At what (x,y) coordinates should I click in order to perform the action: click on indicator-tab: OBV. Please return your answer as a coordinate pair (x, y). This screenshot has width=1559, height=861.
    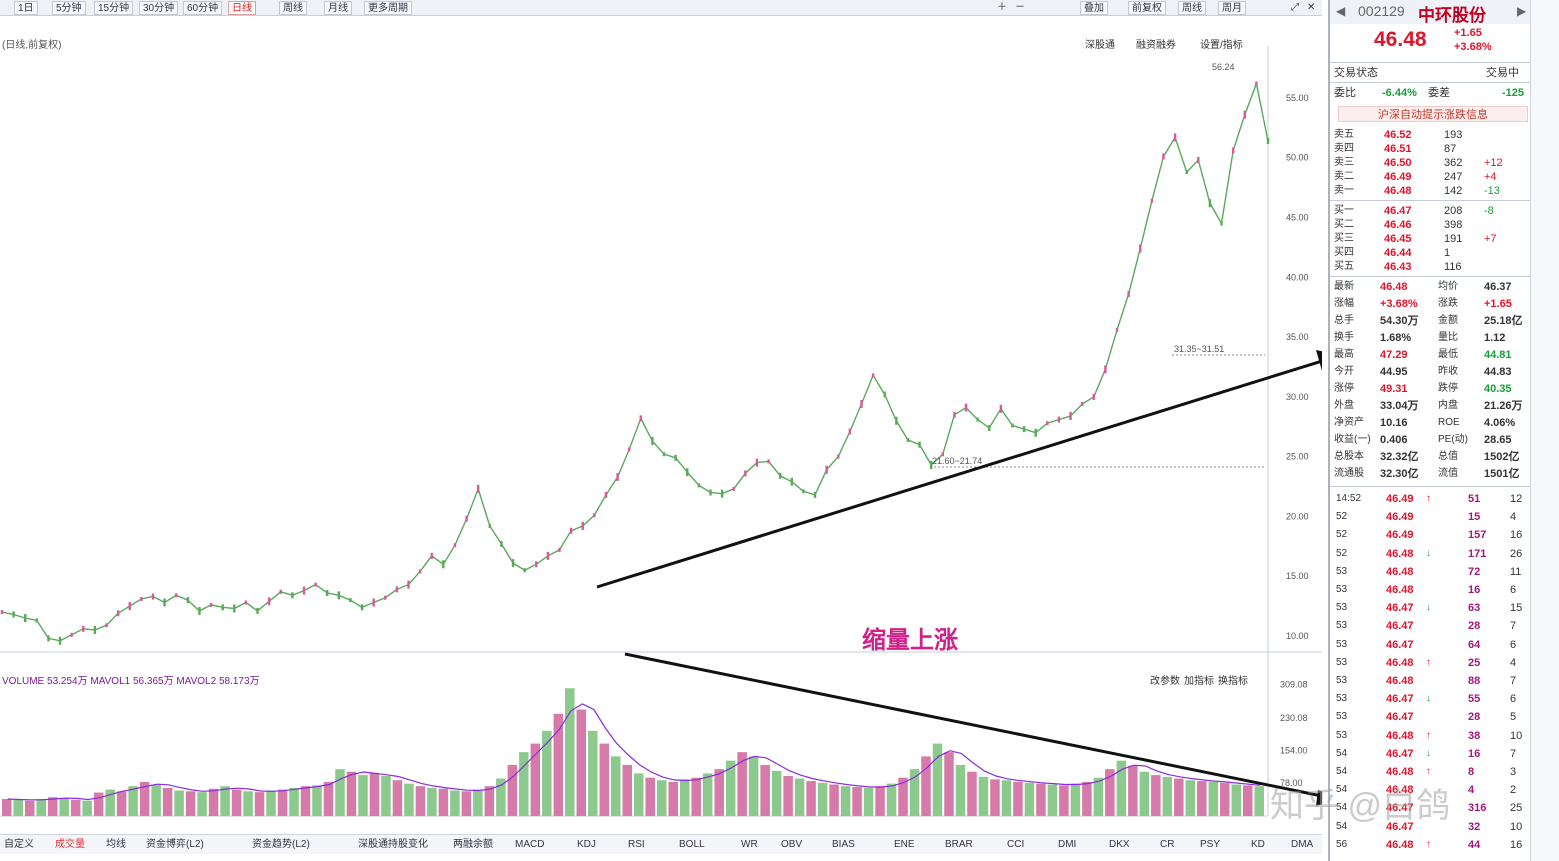
    Looking at the image, I should click on (792, 844).